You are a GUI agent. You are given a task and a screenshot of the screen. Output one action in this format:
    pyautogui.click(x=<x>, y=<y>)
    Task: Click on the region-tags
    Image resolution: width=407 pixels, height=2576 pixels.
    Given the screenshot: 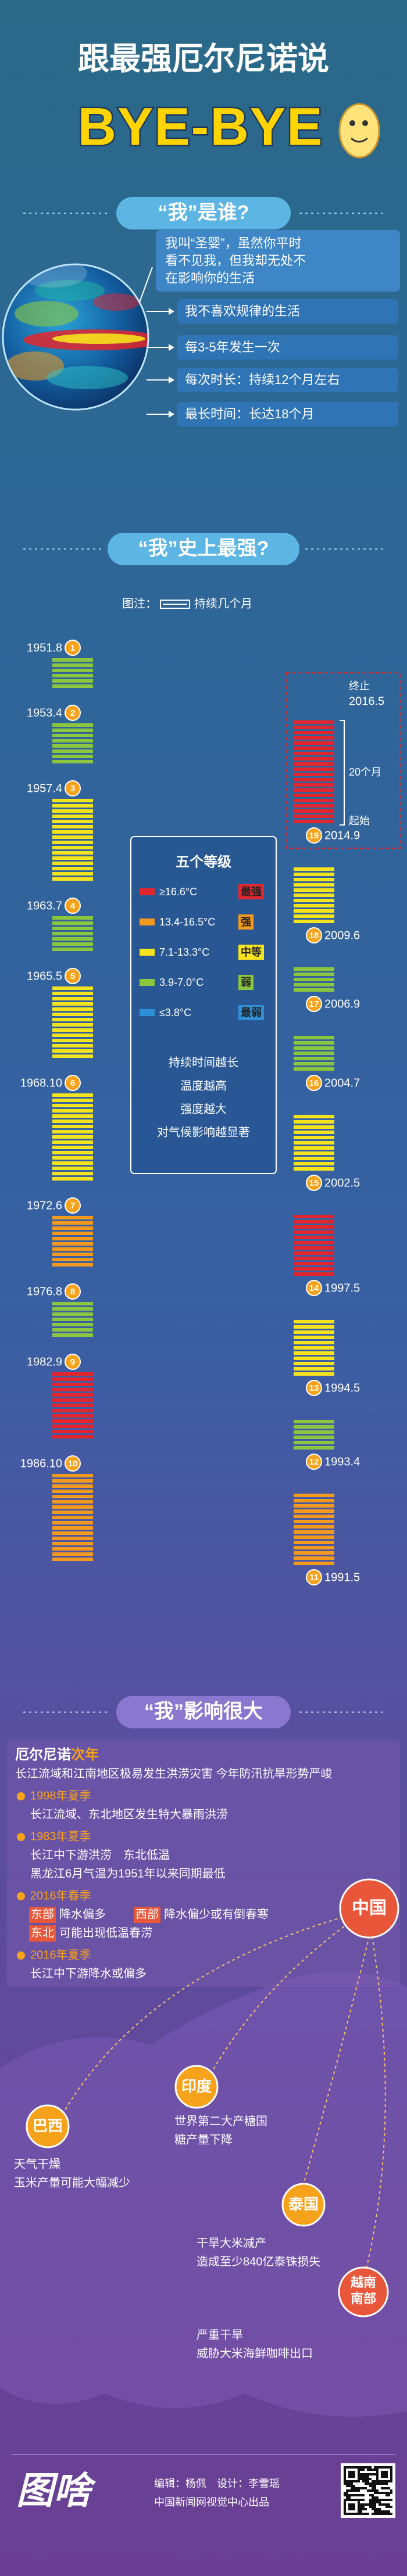 What is the action you would take?
    pyautogui.click(x=94, y=1924)
    